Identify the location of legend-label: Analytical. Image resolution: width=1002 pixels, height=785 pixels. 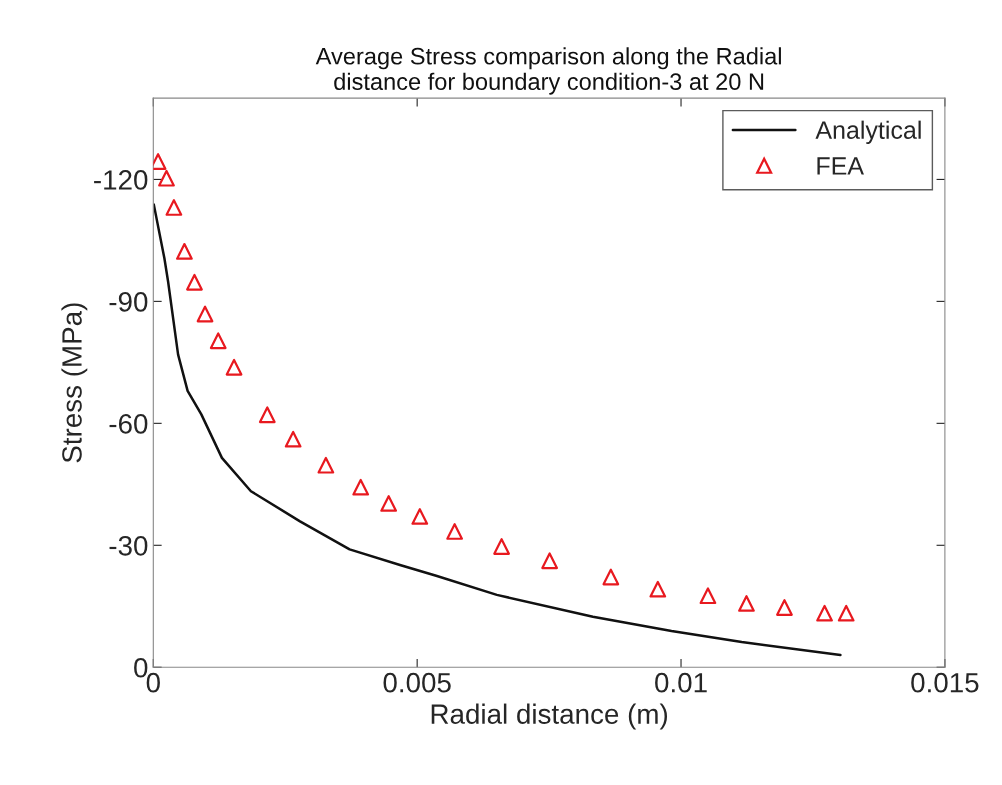
(868, 132).